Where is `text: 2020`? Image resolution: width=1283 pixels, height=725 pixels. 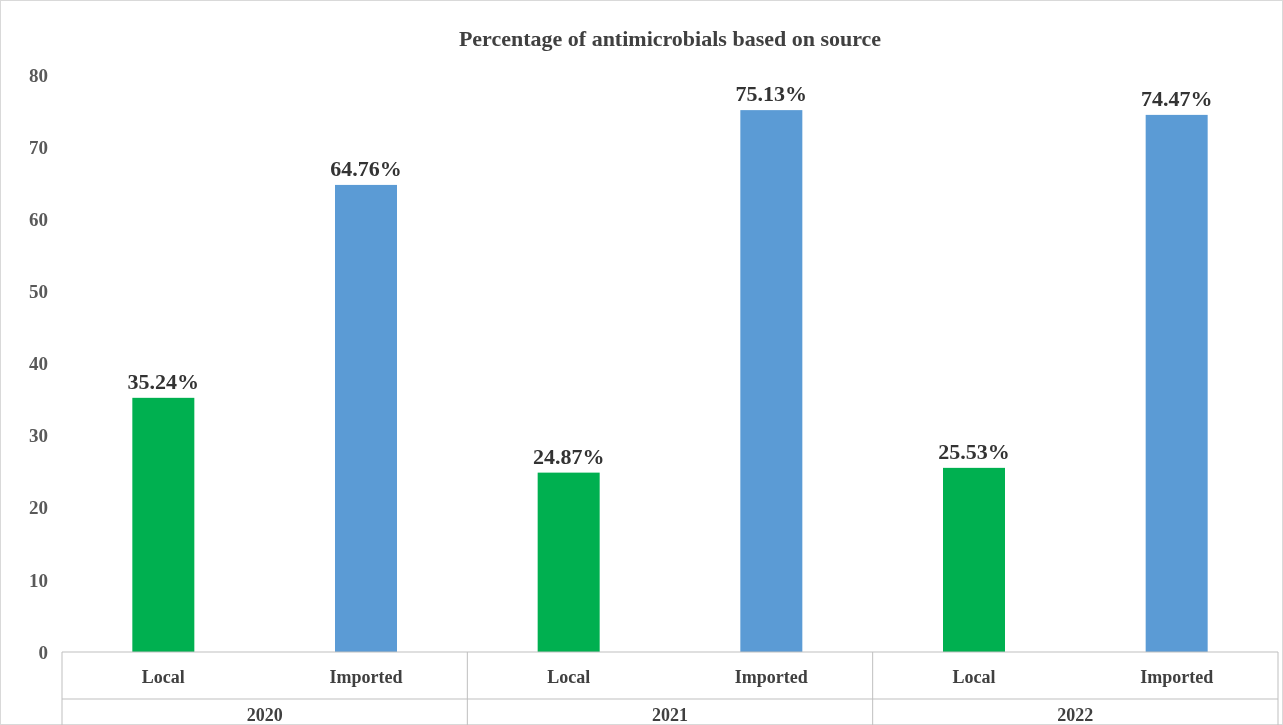
text: 2020 is located at coordinates (264, 715).